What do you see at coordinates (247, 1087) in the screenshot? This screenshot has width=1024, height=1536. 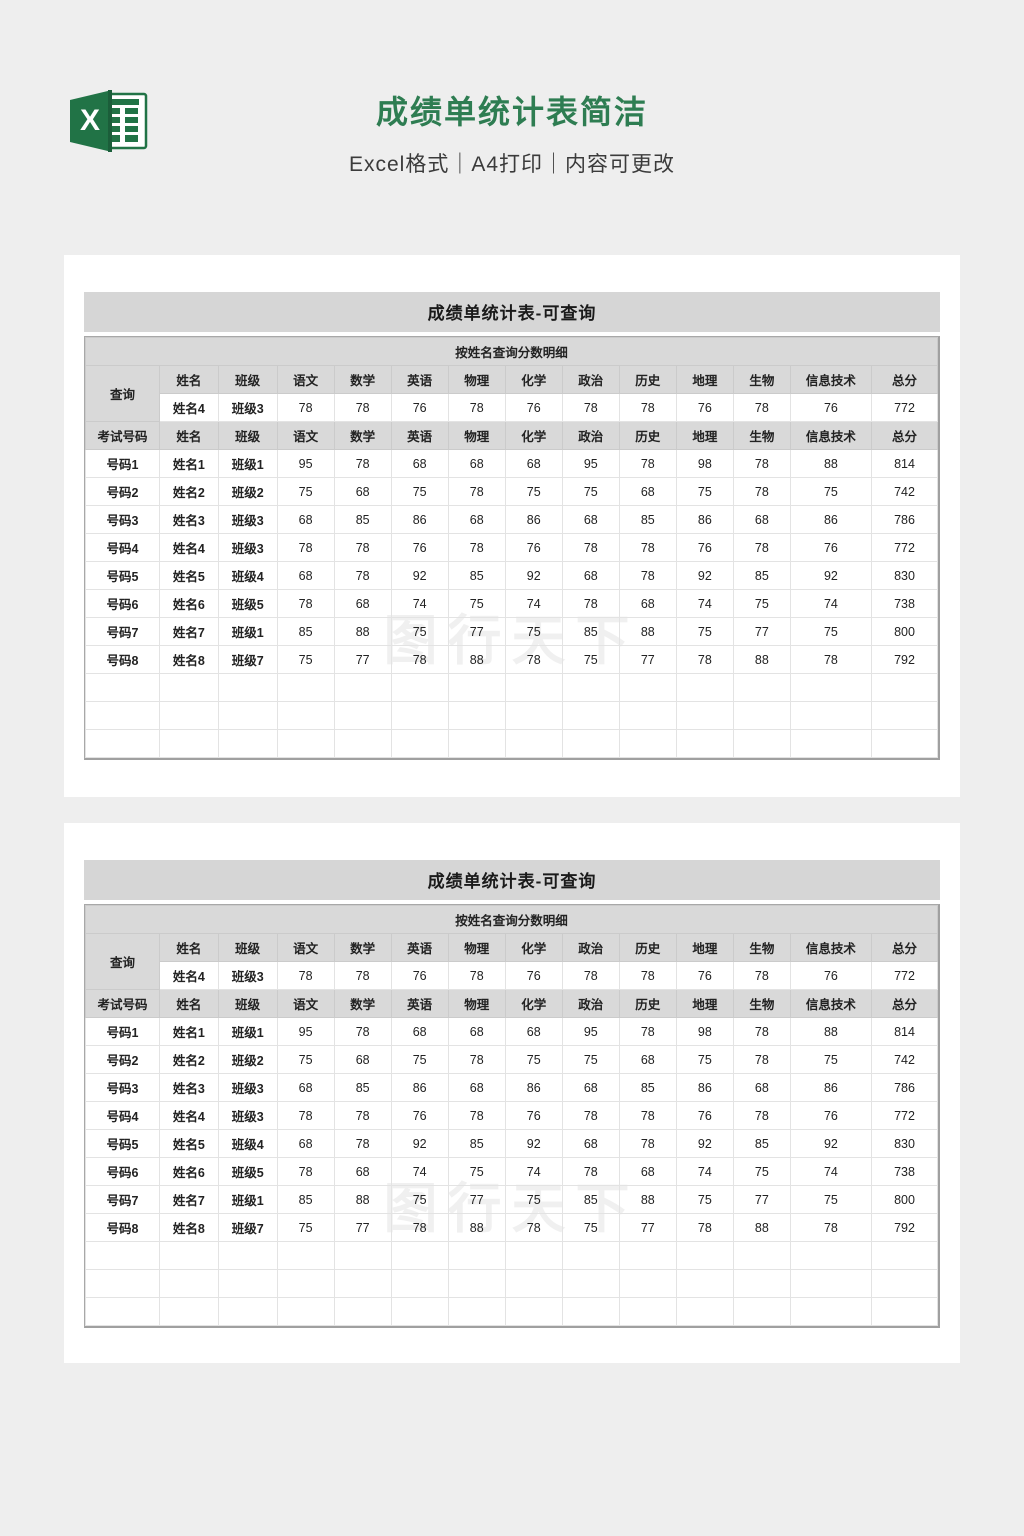 I see `table-cell: 班级3` at bounding box center [247, 1087].